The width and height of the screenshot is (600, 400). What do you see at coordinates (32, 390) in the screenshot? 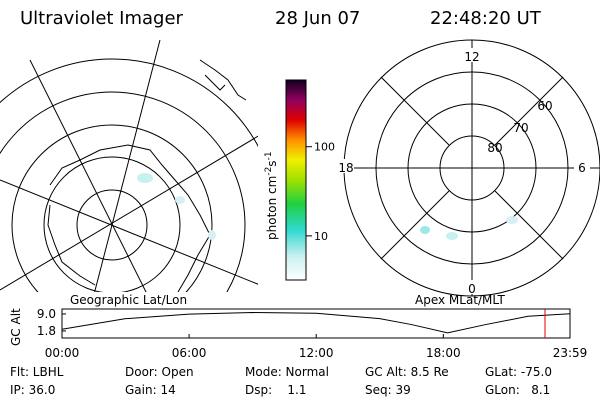
I see `info-field: IP: 36.0` at bounding box center [32, 390].